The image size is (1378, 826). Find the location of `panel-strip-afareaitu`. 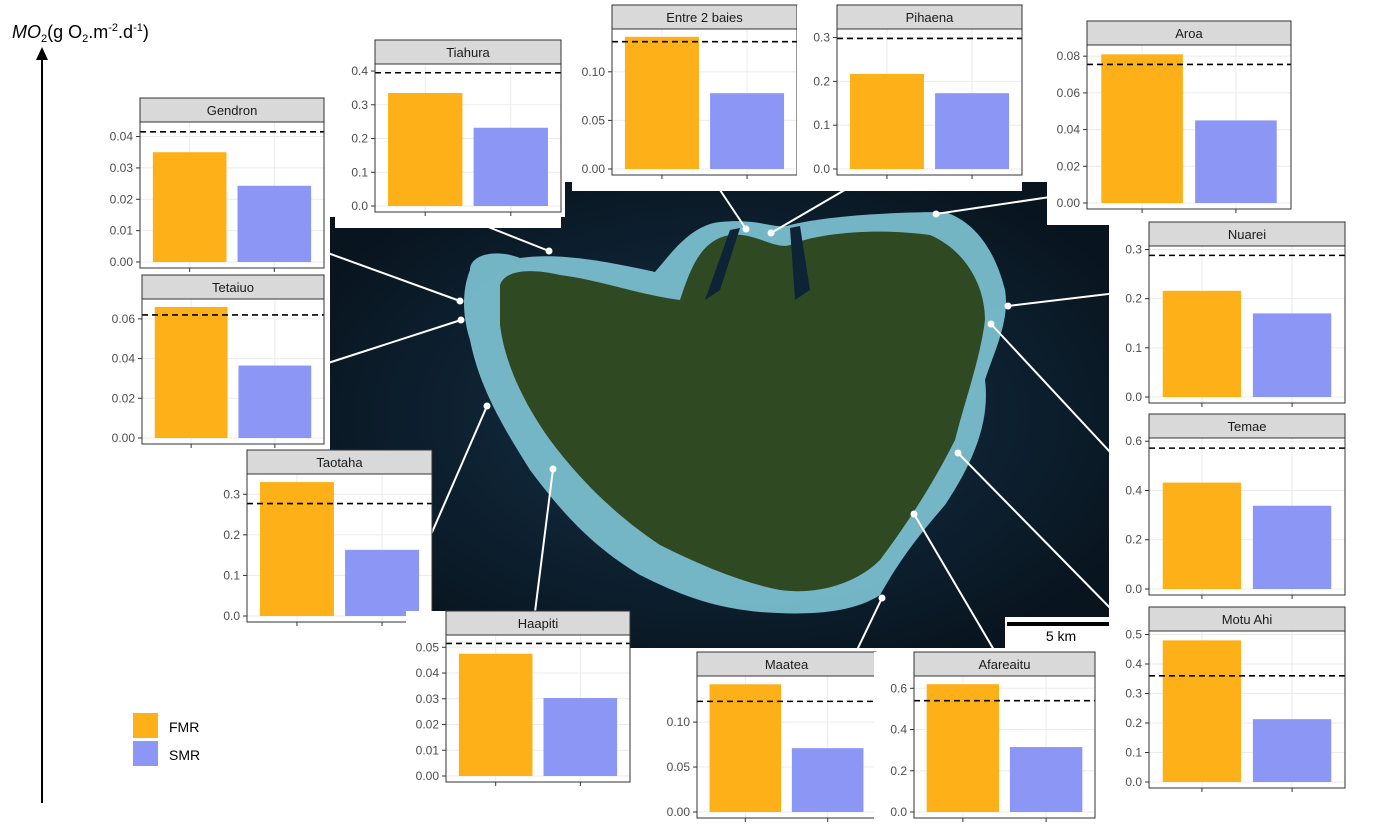

panel-strip-afareaitu is located at coordinates (1004, 664).